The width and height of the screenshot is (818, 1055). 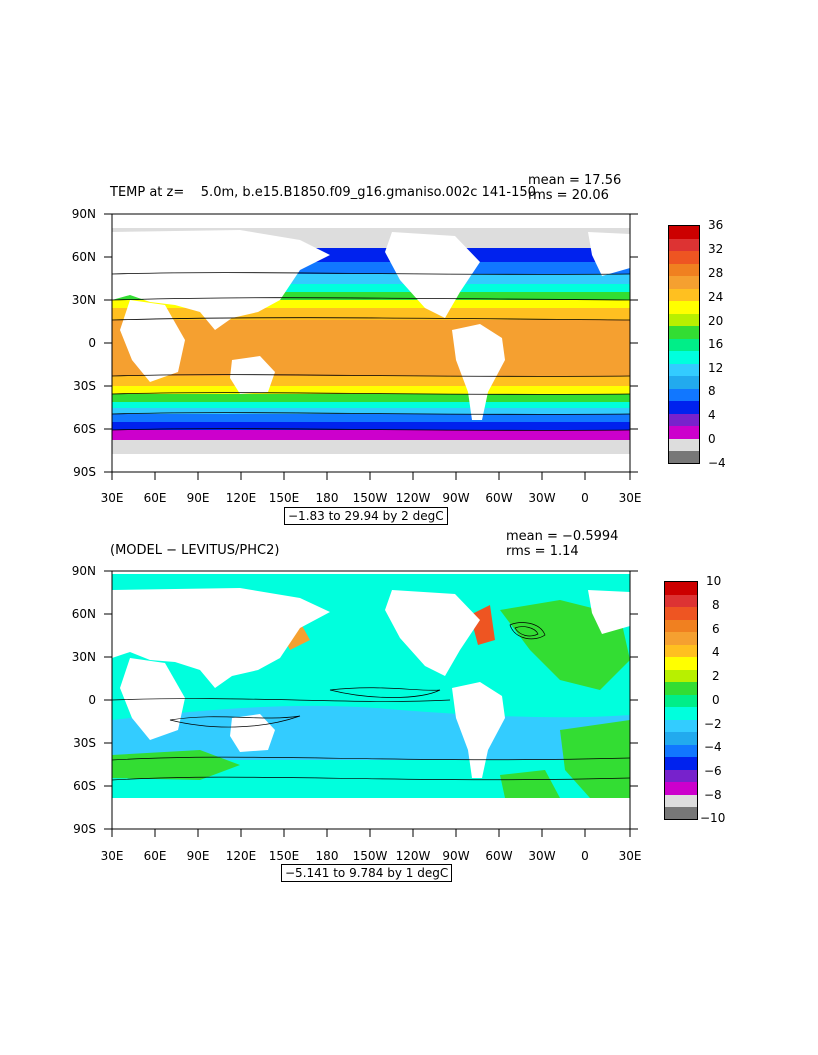 What do you see at coordinates (241, 856) in the screenshot?
I see `panel2-lon-120e: 120E` at bounding box center [241, 856].